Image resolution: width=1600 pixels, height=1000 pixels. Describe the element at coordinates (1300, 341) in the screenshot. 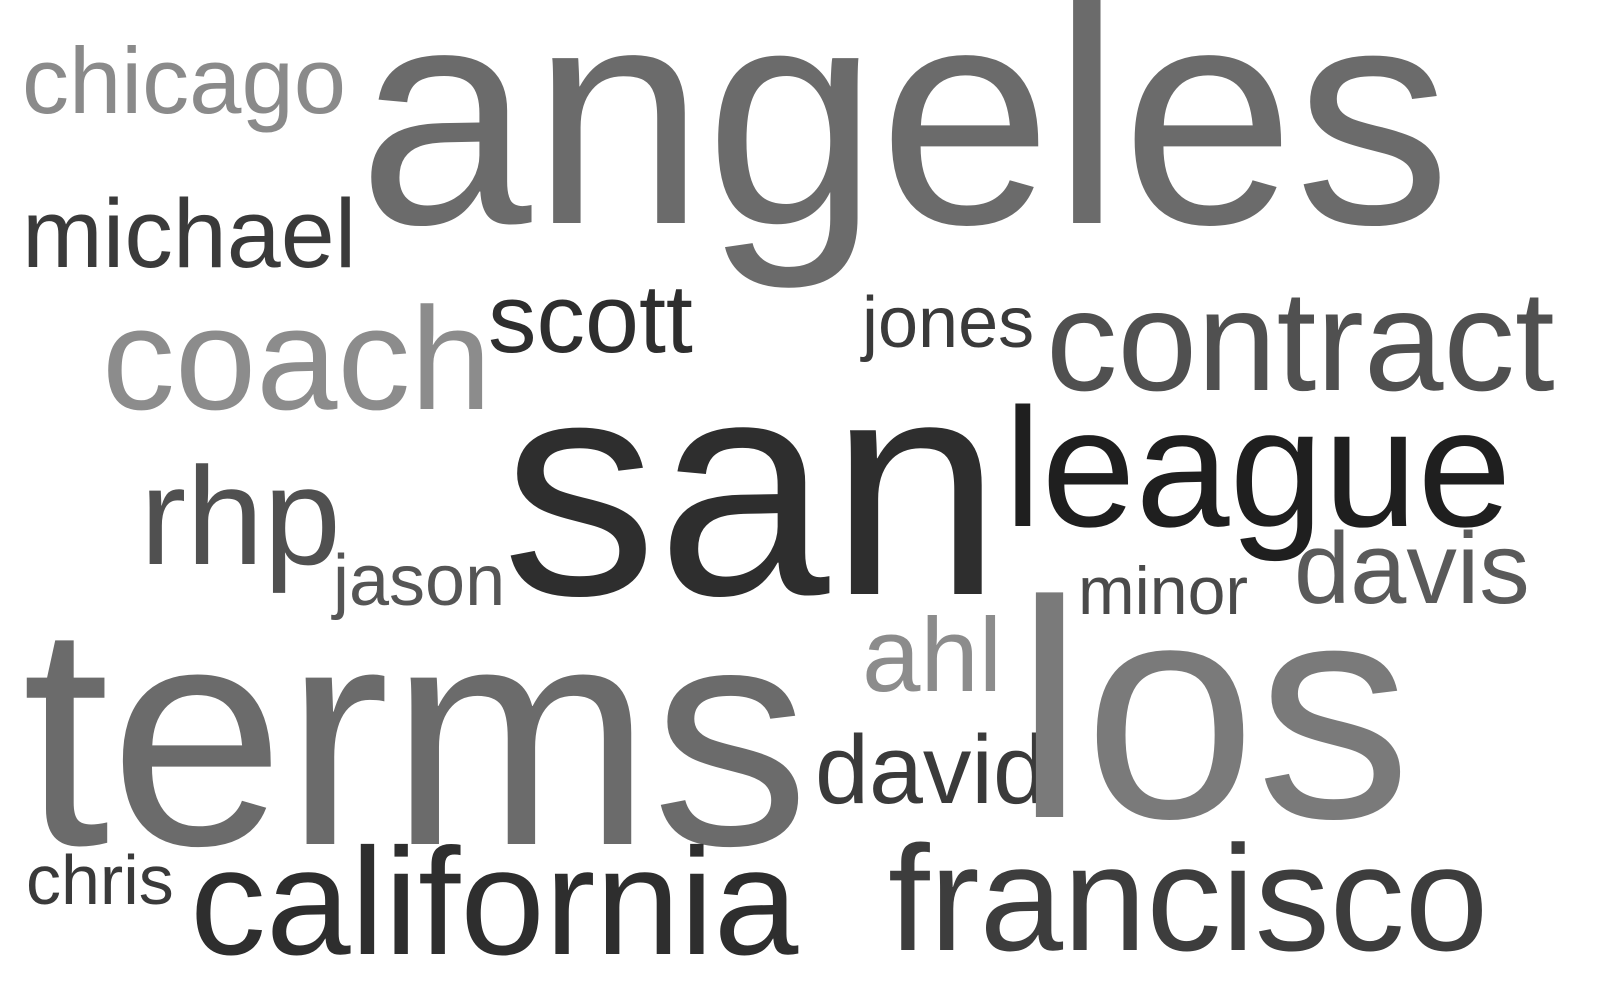

I see `word-contract: contract` at that location.